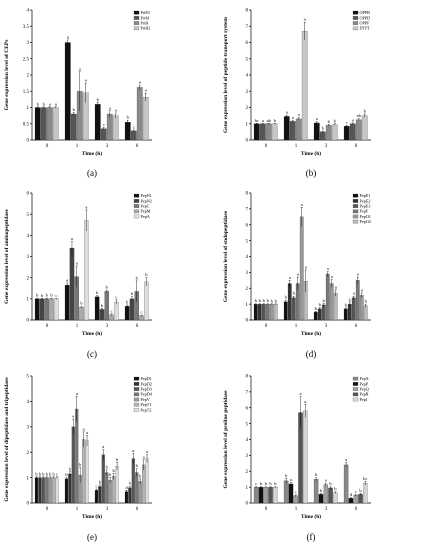 This screenshot has height=550, width=438. Describe the element at coordinates (311, 354) in the screenshot. I see `panel-label: (d)` at that location.